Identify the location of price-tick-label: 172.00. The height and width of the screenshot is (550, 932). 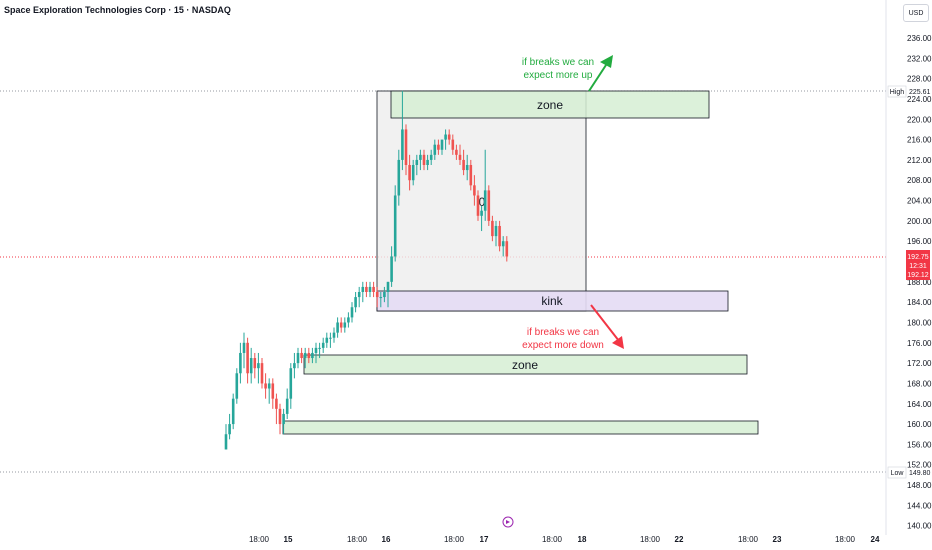
(919, 363).